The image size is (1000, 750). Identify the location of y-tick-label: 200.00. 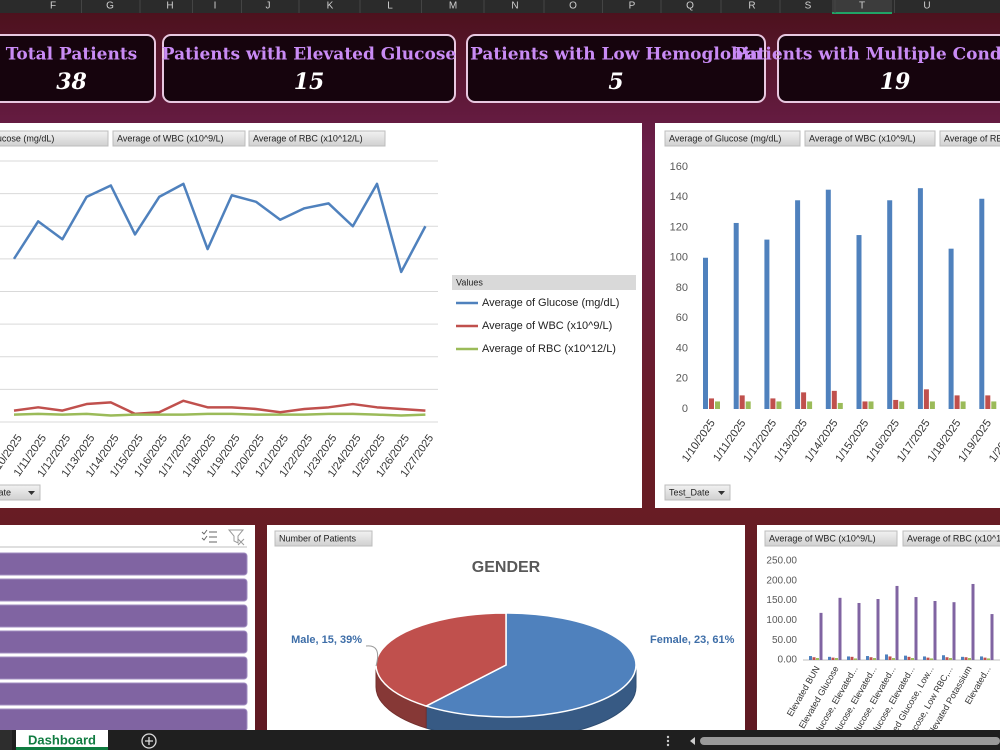
(781, 580).